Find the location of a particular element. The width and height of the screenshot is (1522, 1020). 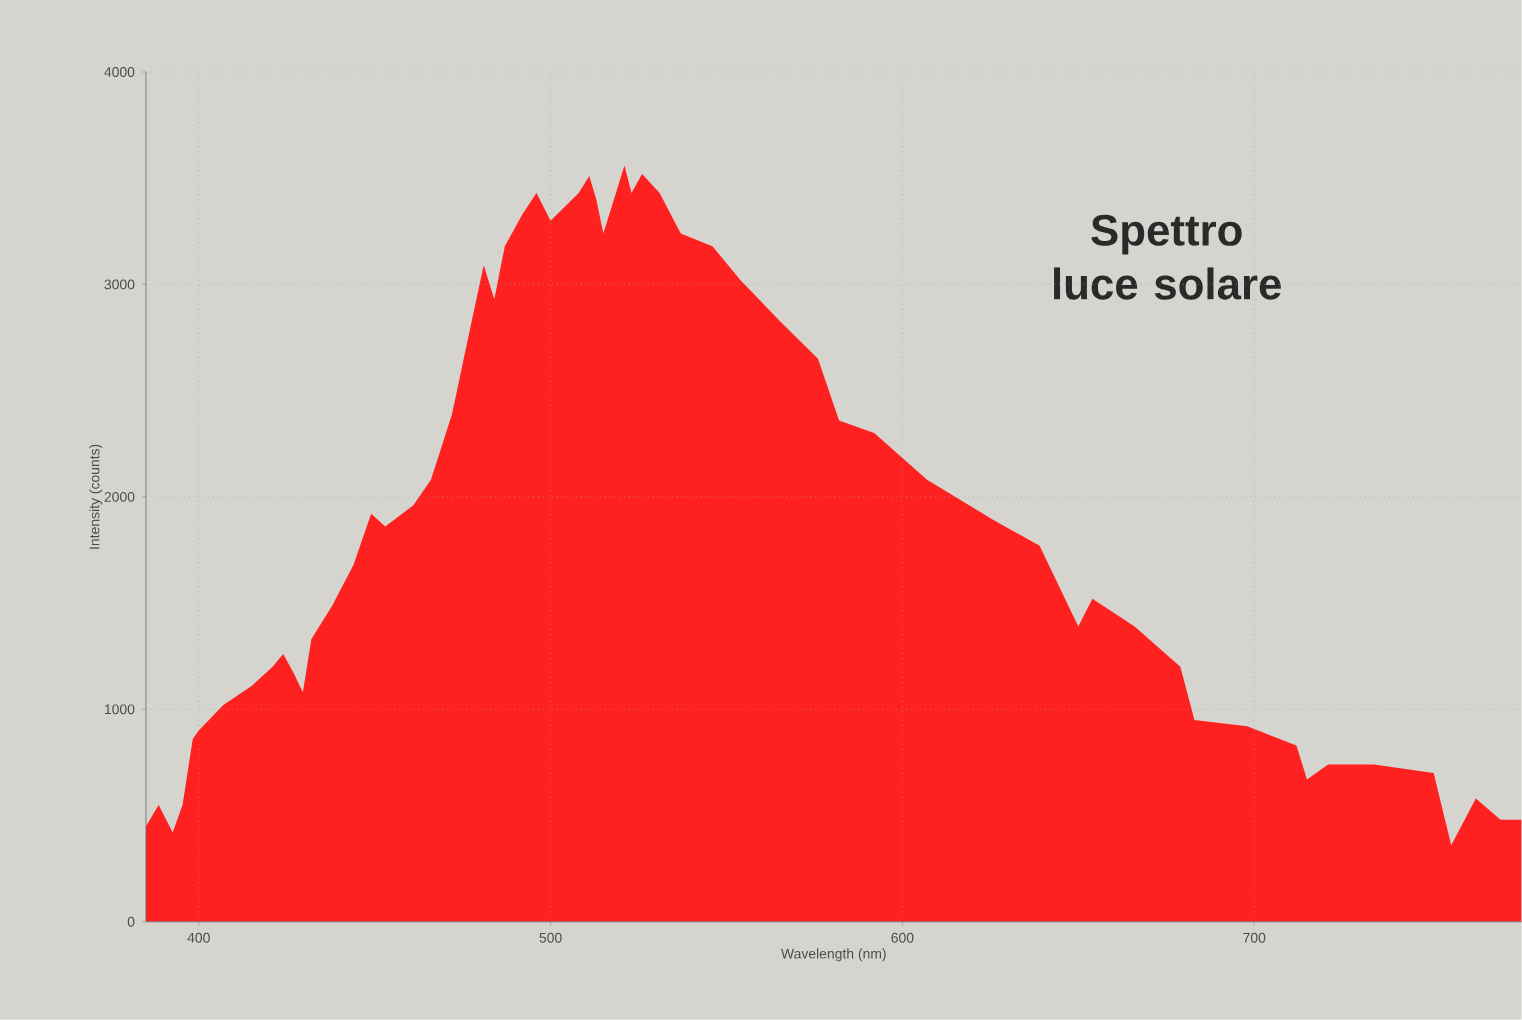

annotation: Spettro luce solare is located at coordinates (1167, 257).